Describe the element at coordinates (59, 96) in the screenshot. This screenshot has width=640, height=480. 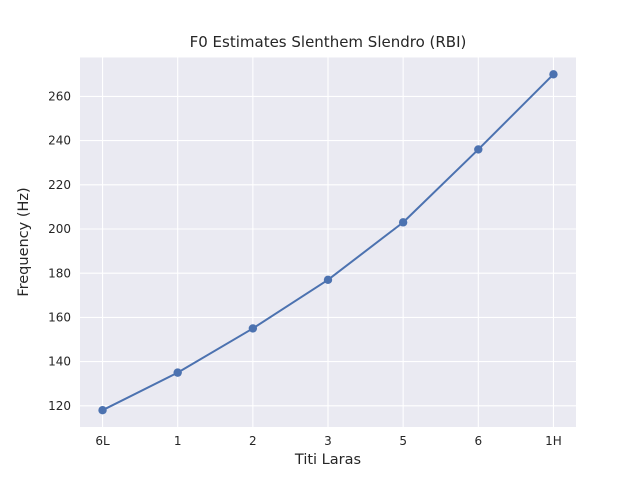
I see `y-tick-label: 260` at that location.